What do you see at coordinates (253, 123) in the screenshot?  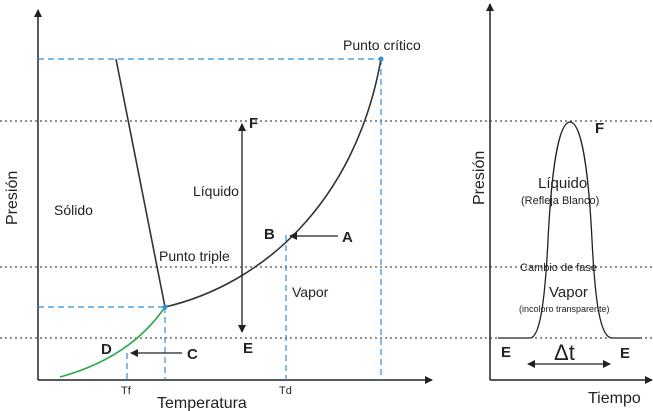 I see `point-F-label: F` at bounding box center [253, 123].